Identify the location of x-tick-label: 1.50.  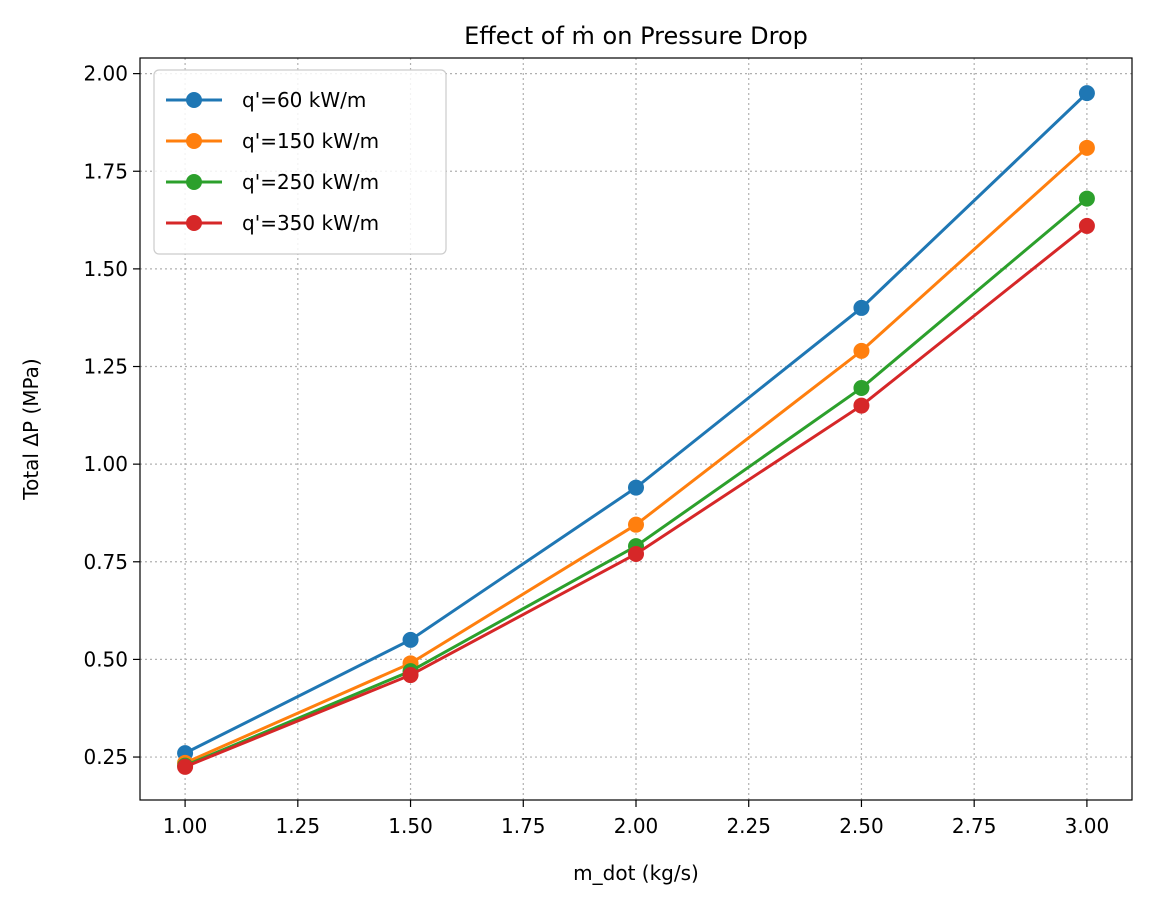
(410, 826).